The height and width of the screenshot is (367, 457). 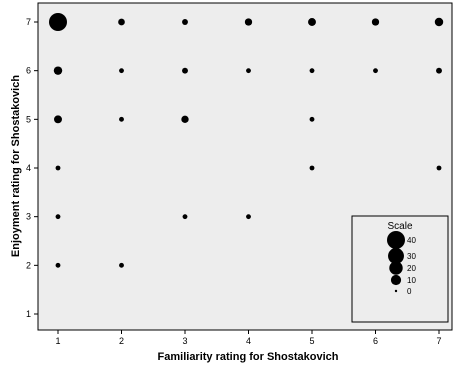 I want to click on legend-label: 0, so click(x=409, y=291).